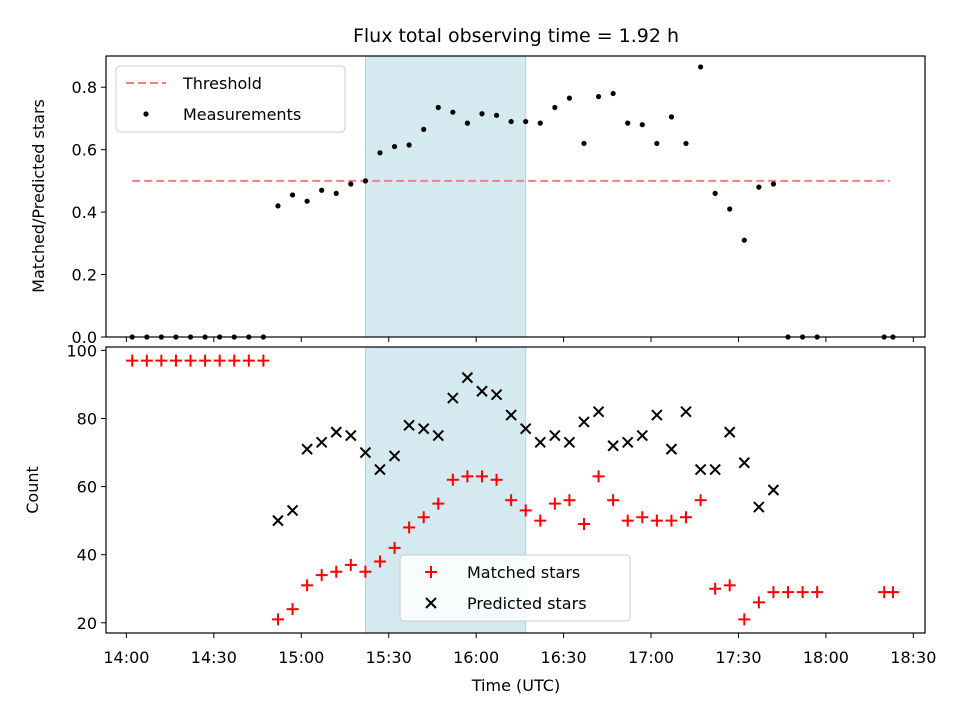 The image size is (960, 720). What do you see at coordinates (826, 657) in the screenshot?
I see `x-tick-label: 18:00` at bounding box center [826, 657].